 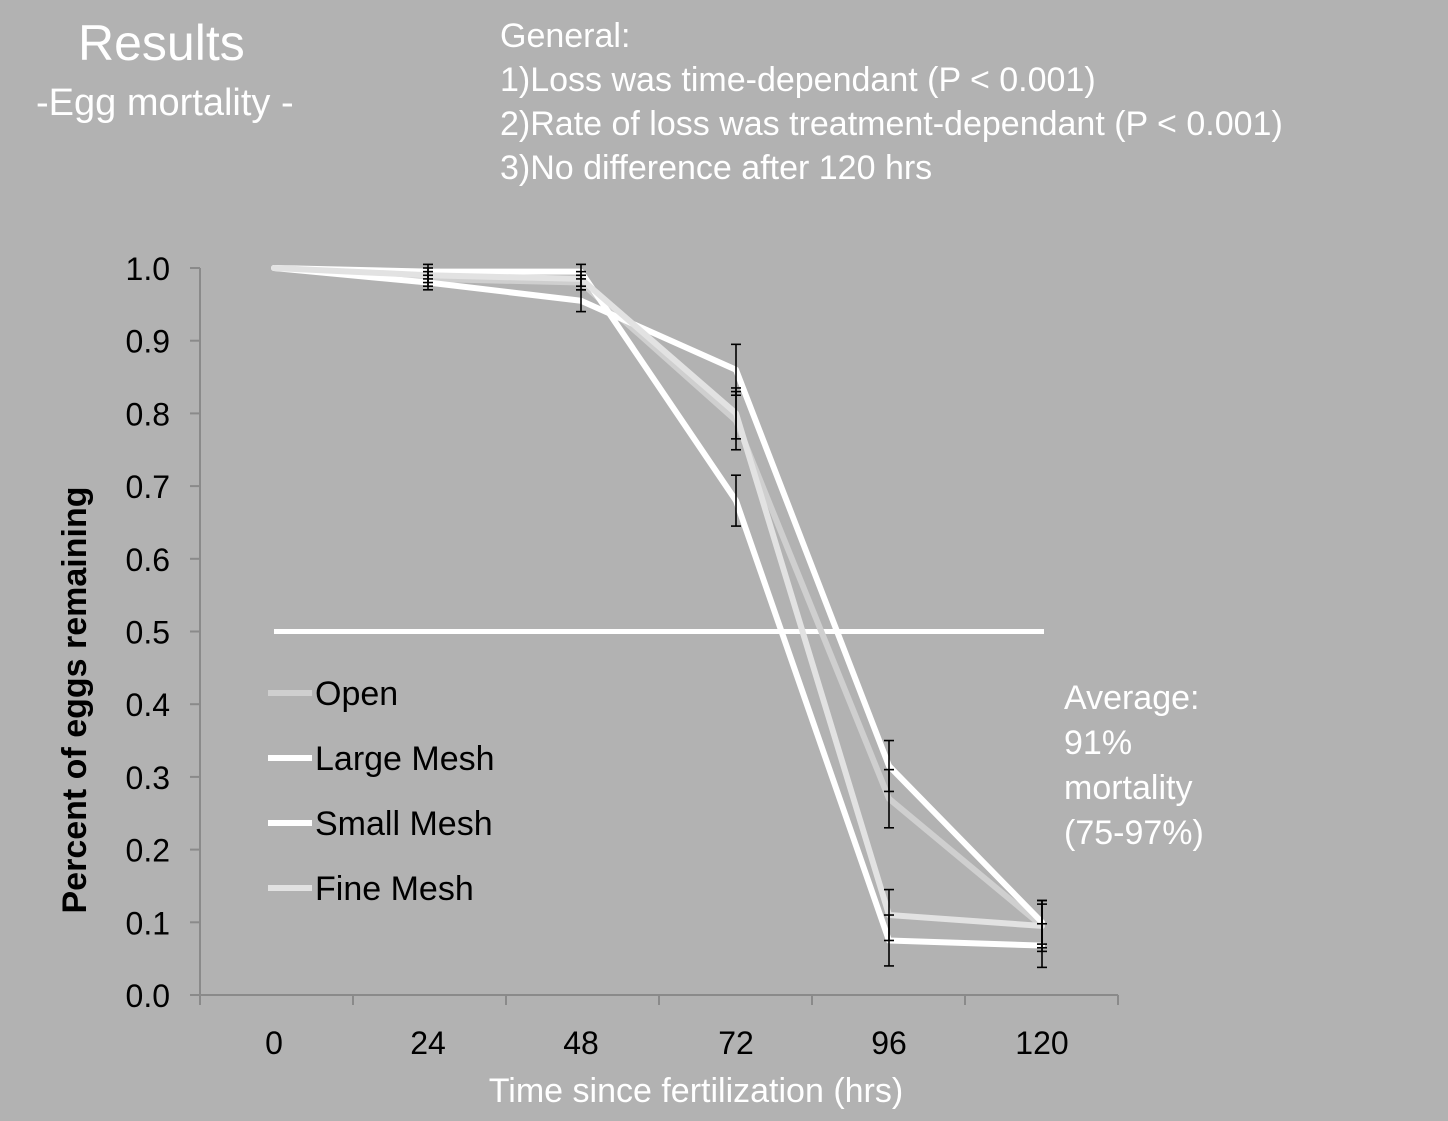 I want to click on legend-label: Small Mesh, so click(x=404, y=824).